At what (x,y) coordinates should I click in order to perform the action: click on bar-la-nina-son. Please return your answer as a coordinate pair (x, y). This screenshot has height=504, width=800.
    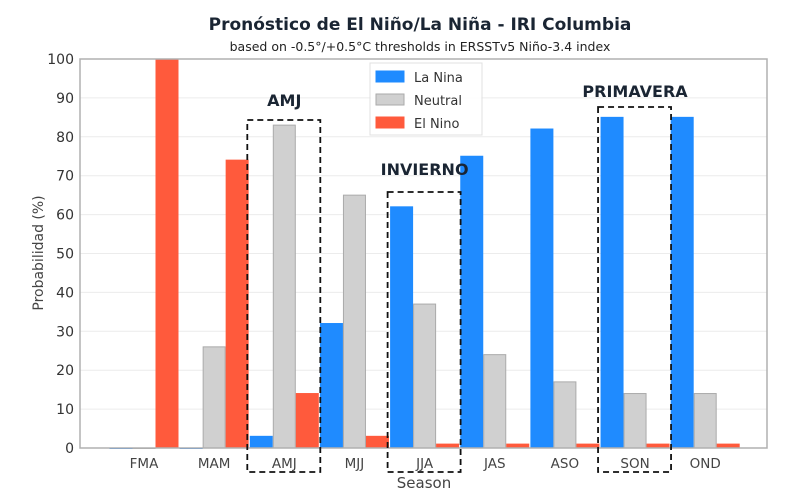
    Looking at the image, I should click on (612, 282).